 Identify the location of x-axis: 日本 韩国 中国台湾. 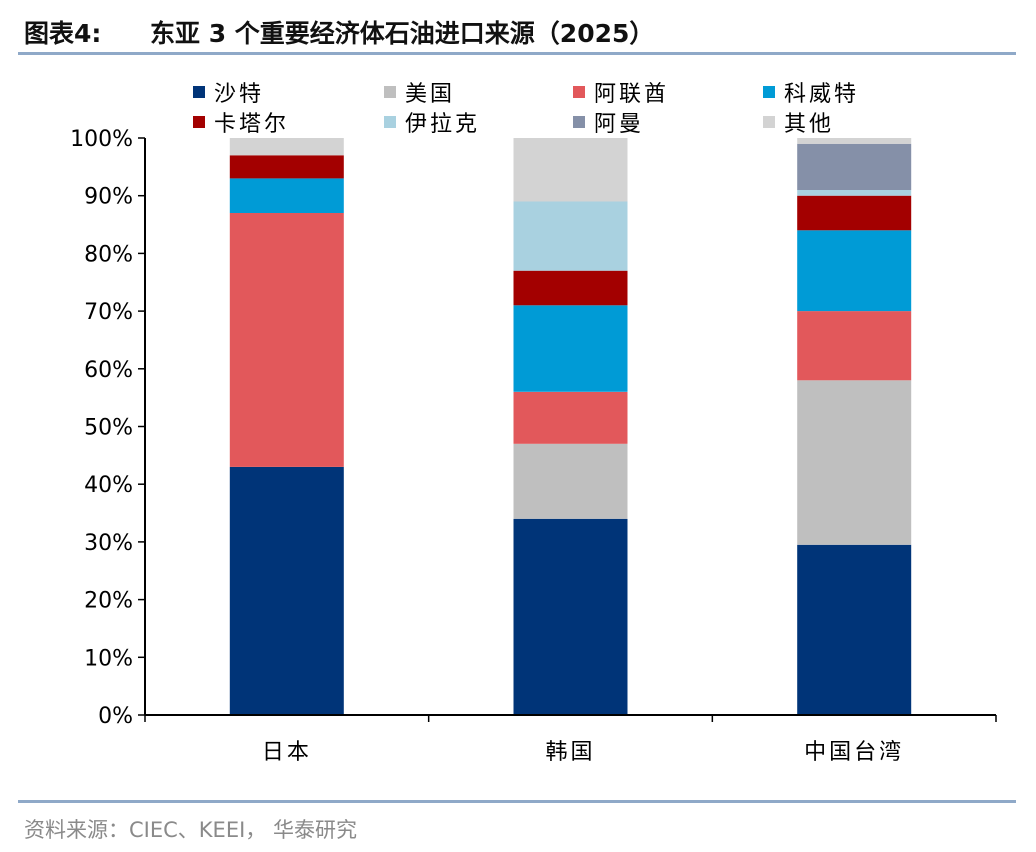
(570, 739).